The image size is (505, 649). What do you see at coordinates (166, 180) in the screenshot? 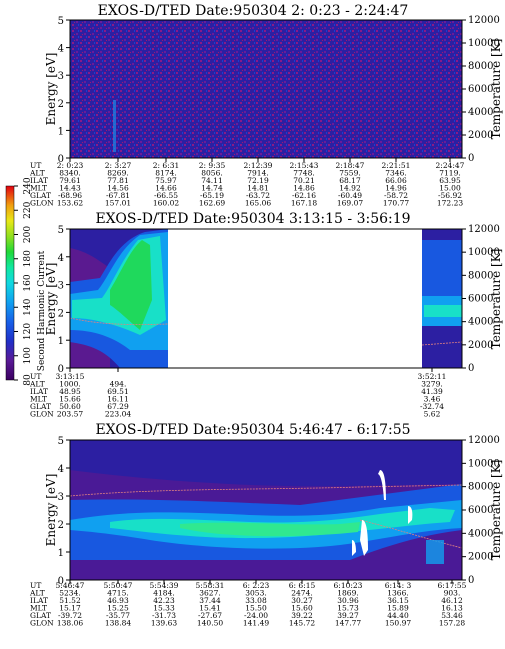
I see `orbit-cell: 75.97` at bounding box center [166, 180].